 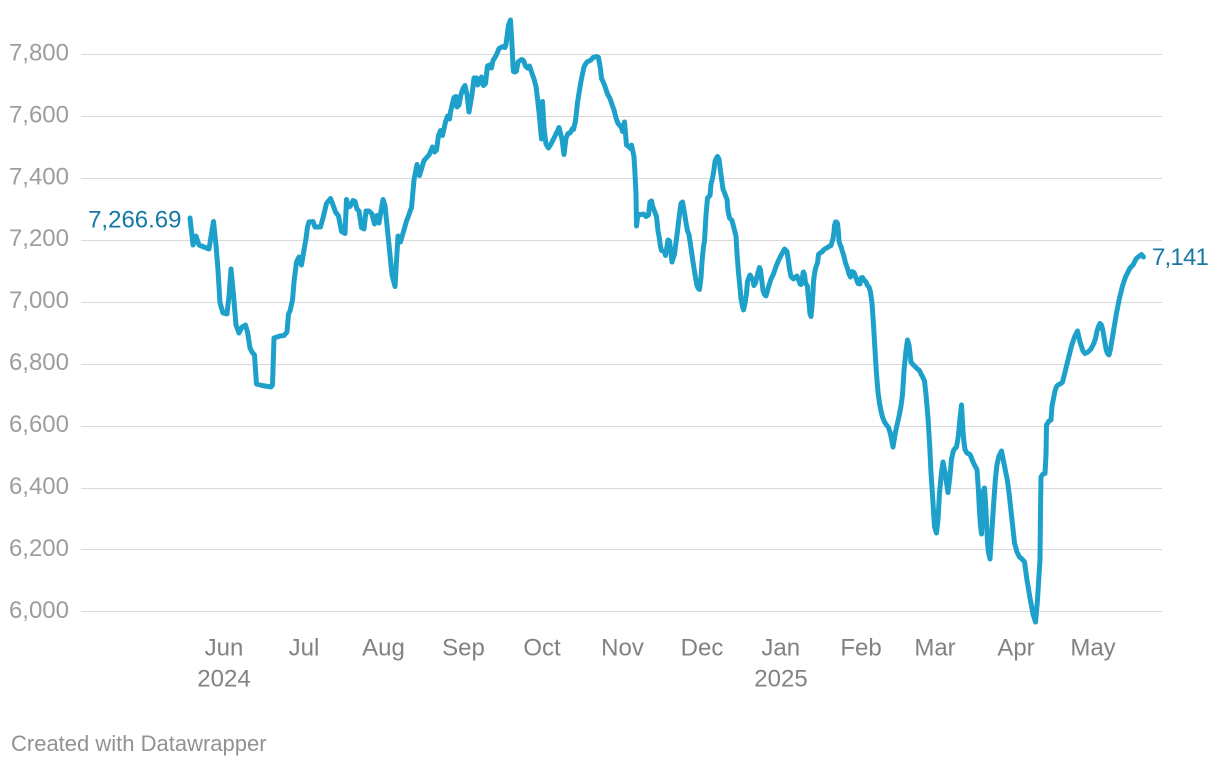 I want to click on svg-text: 7,800, so click(x=39, y=53).